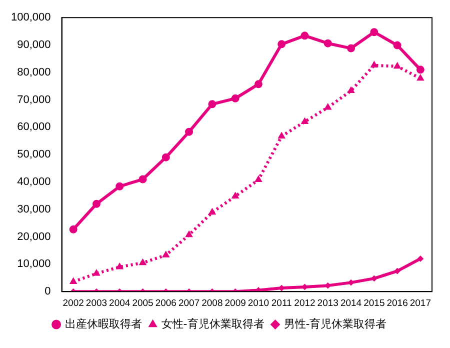 The image size is (450, 348). What do you see at coordinates (34, 72) in the screenshot?
I see `y-tick-label: 80,000` at bounding box center [34, 72].